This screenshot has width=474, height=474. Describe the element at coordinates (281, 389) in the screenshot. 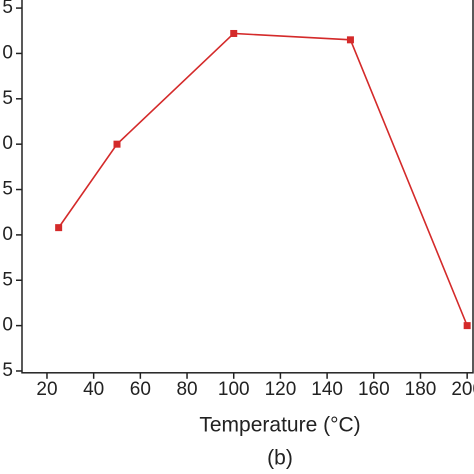

I see `x-tick-label: 120` at that location.